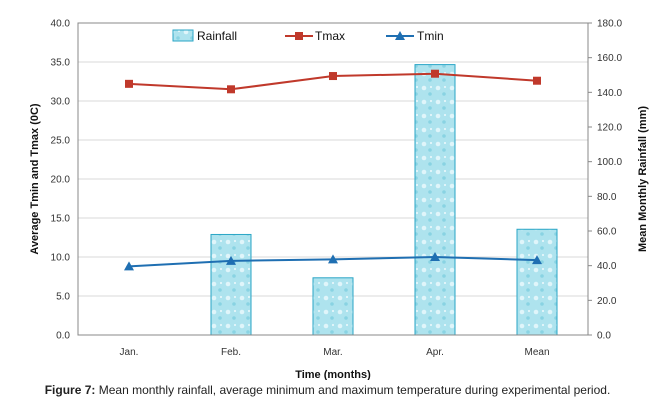 Image resolution: width=655 pixels, height=411 pixels. What do you see at coordinates (607, 197) in the screenshot?
I see `right-axis-tick-label: 80.0` at bounding box center [607, 197].